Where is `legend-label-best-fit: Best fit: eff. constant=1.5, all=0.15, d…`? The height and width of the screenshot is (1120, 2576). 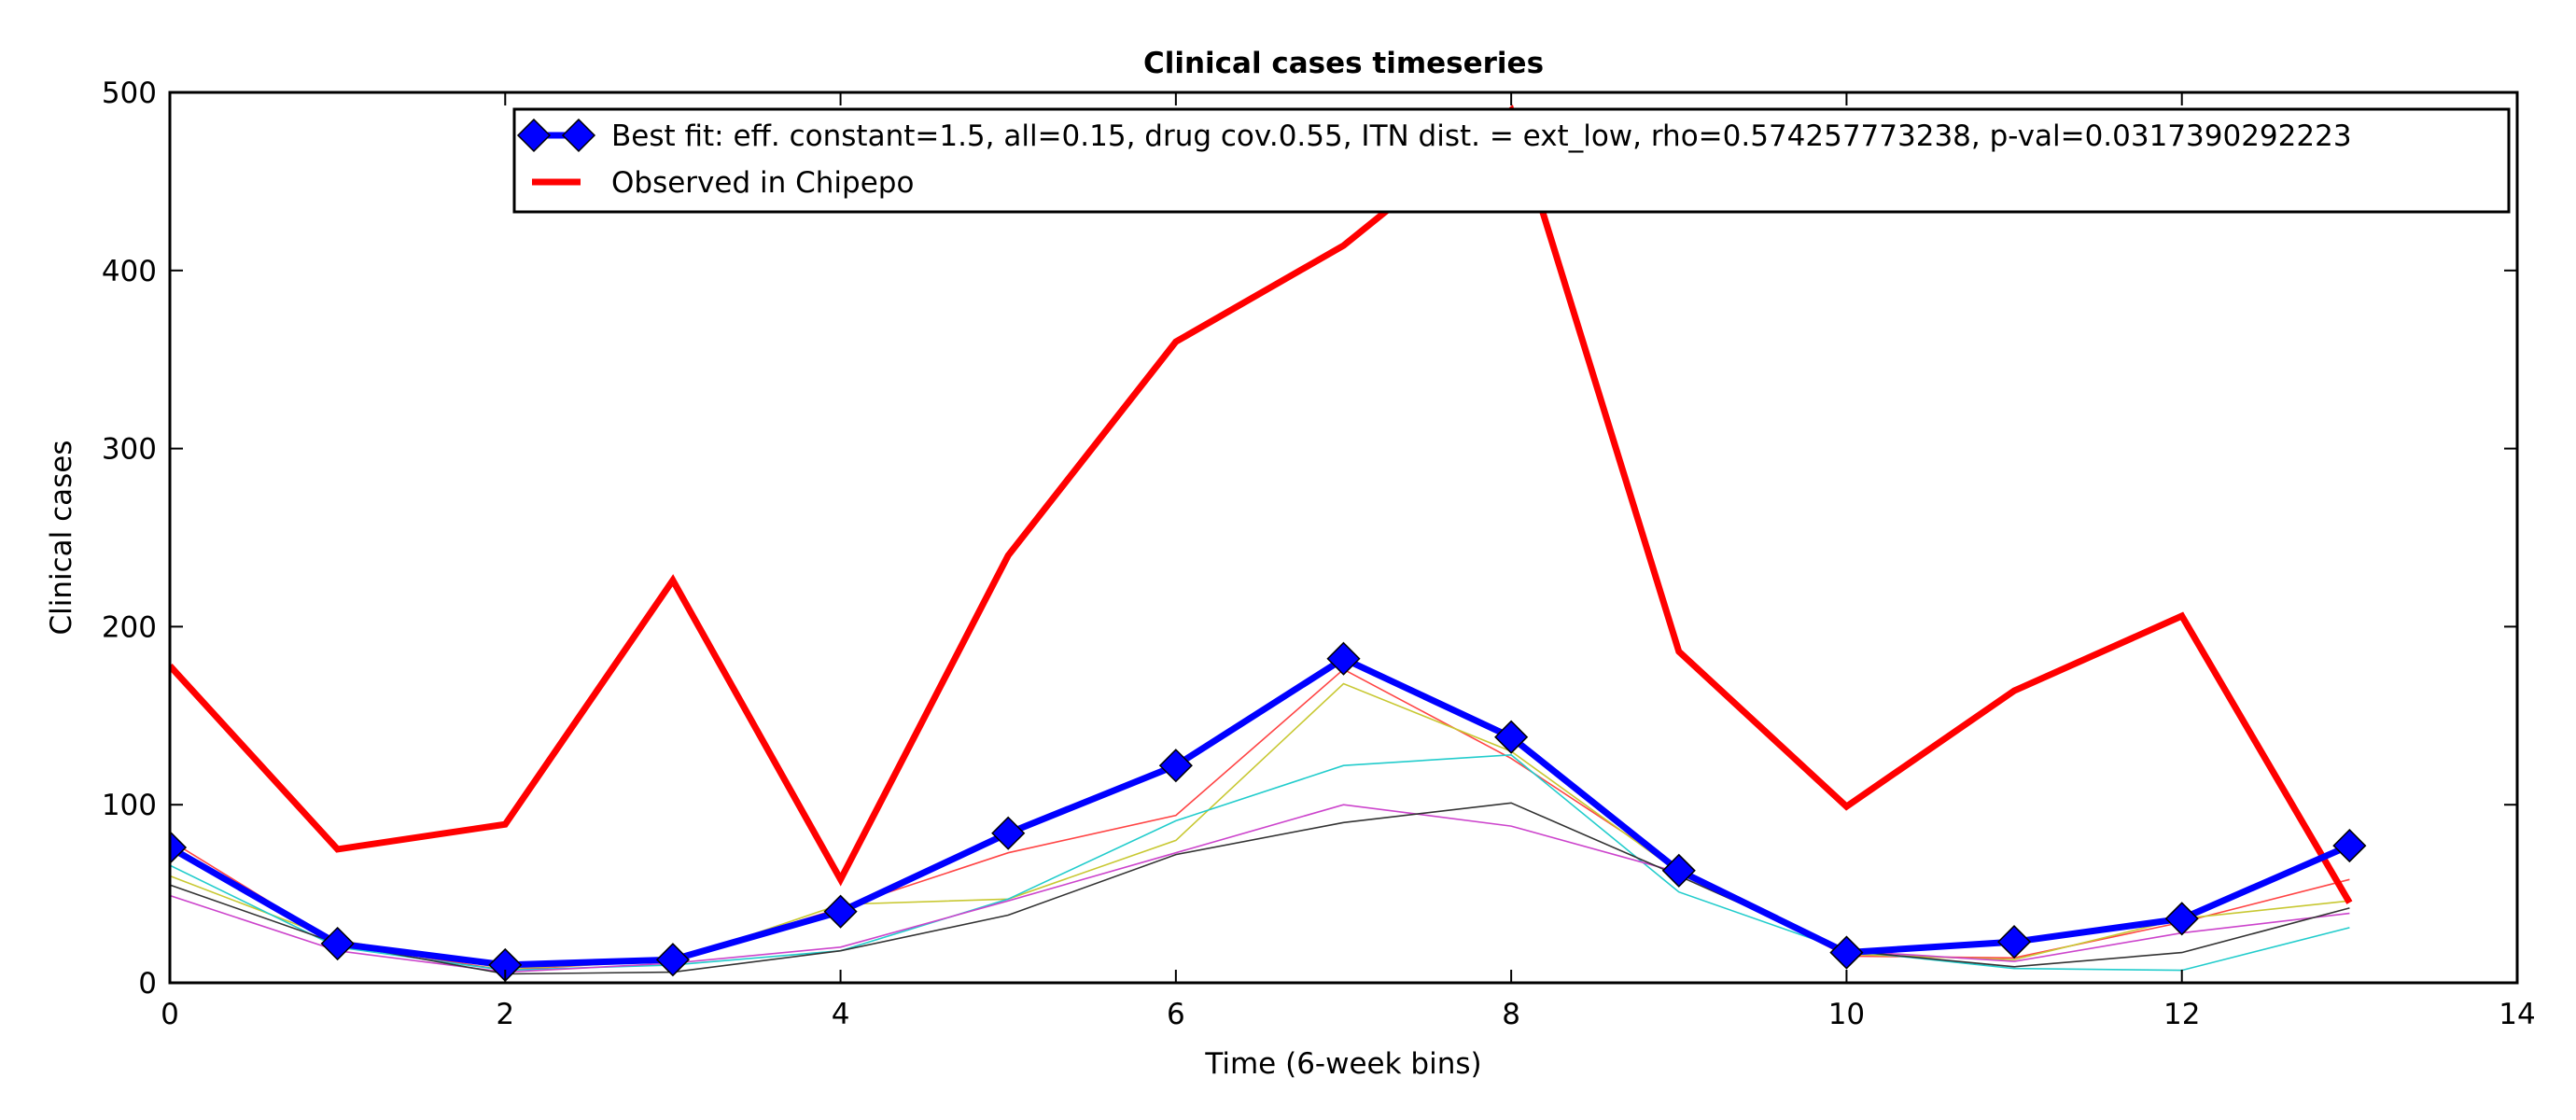
legend-label-best-fit: Best fit: eff. constant=1.5, all=0.15, d… is located at coordinates (1481, 136).